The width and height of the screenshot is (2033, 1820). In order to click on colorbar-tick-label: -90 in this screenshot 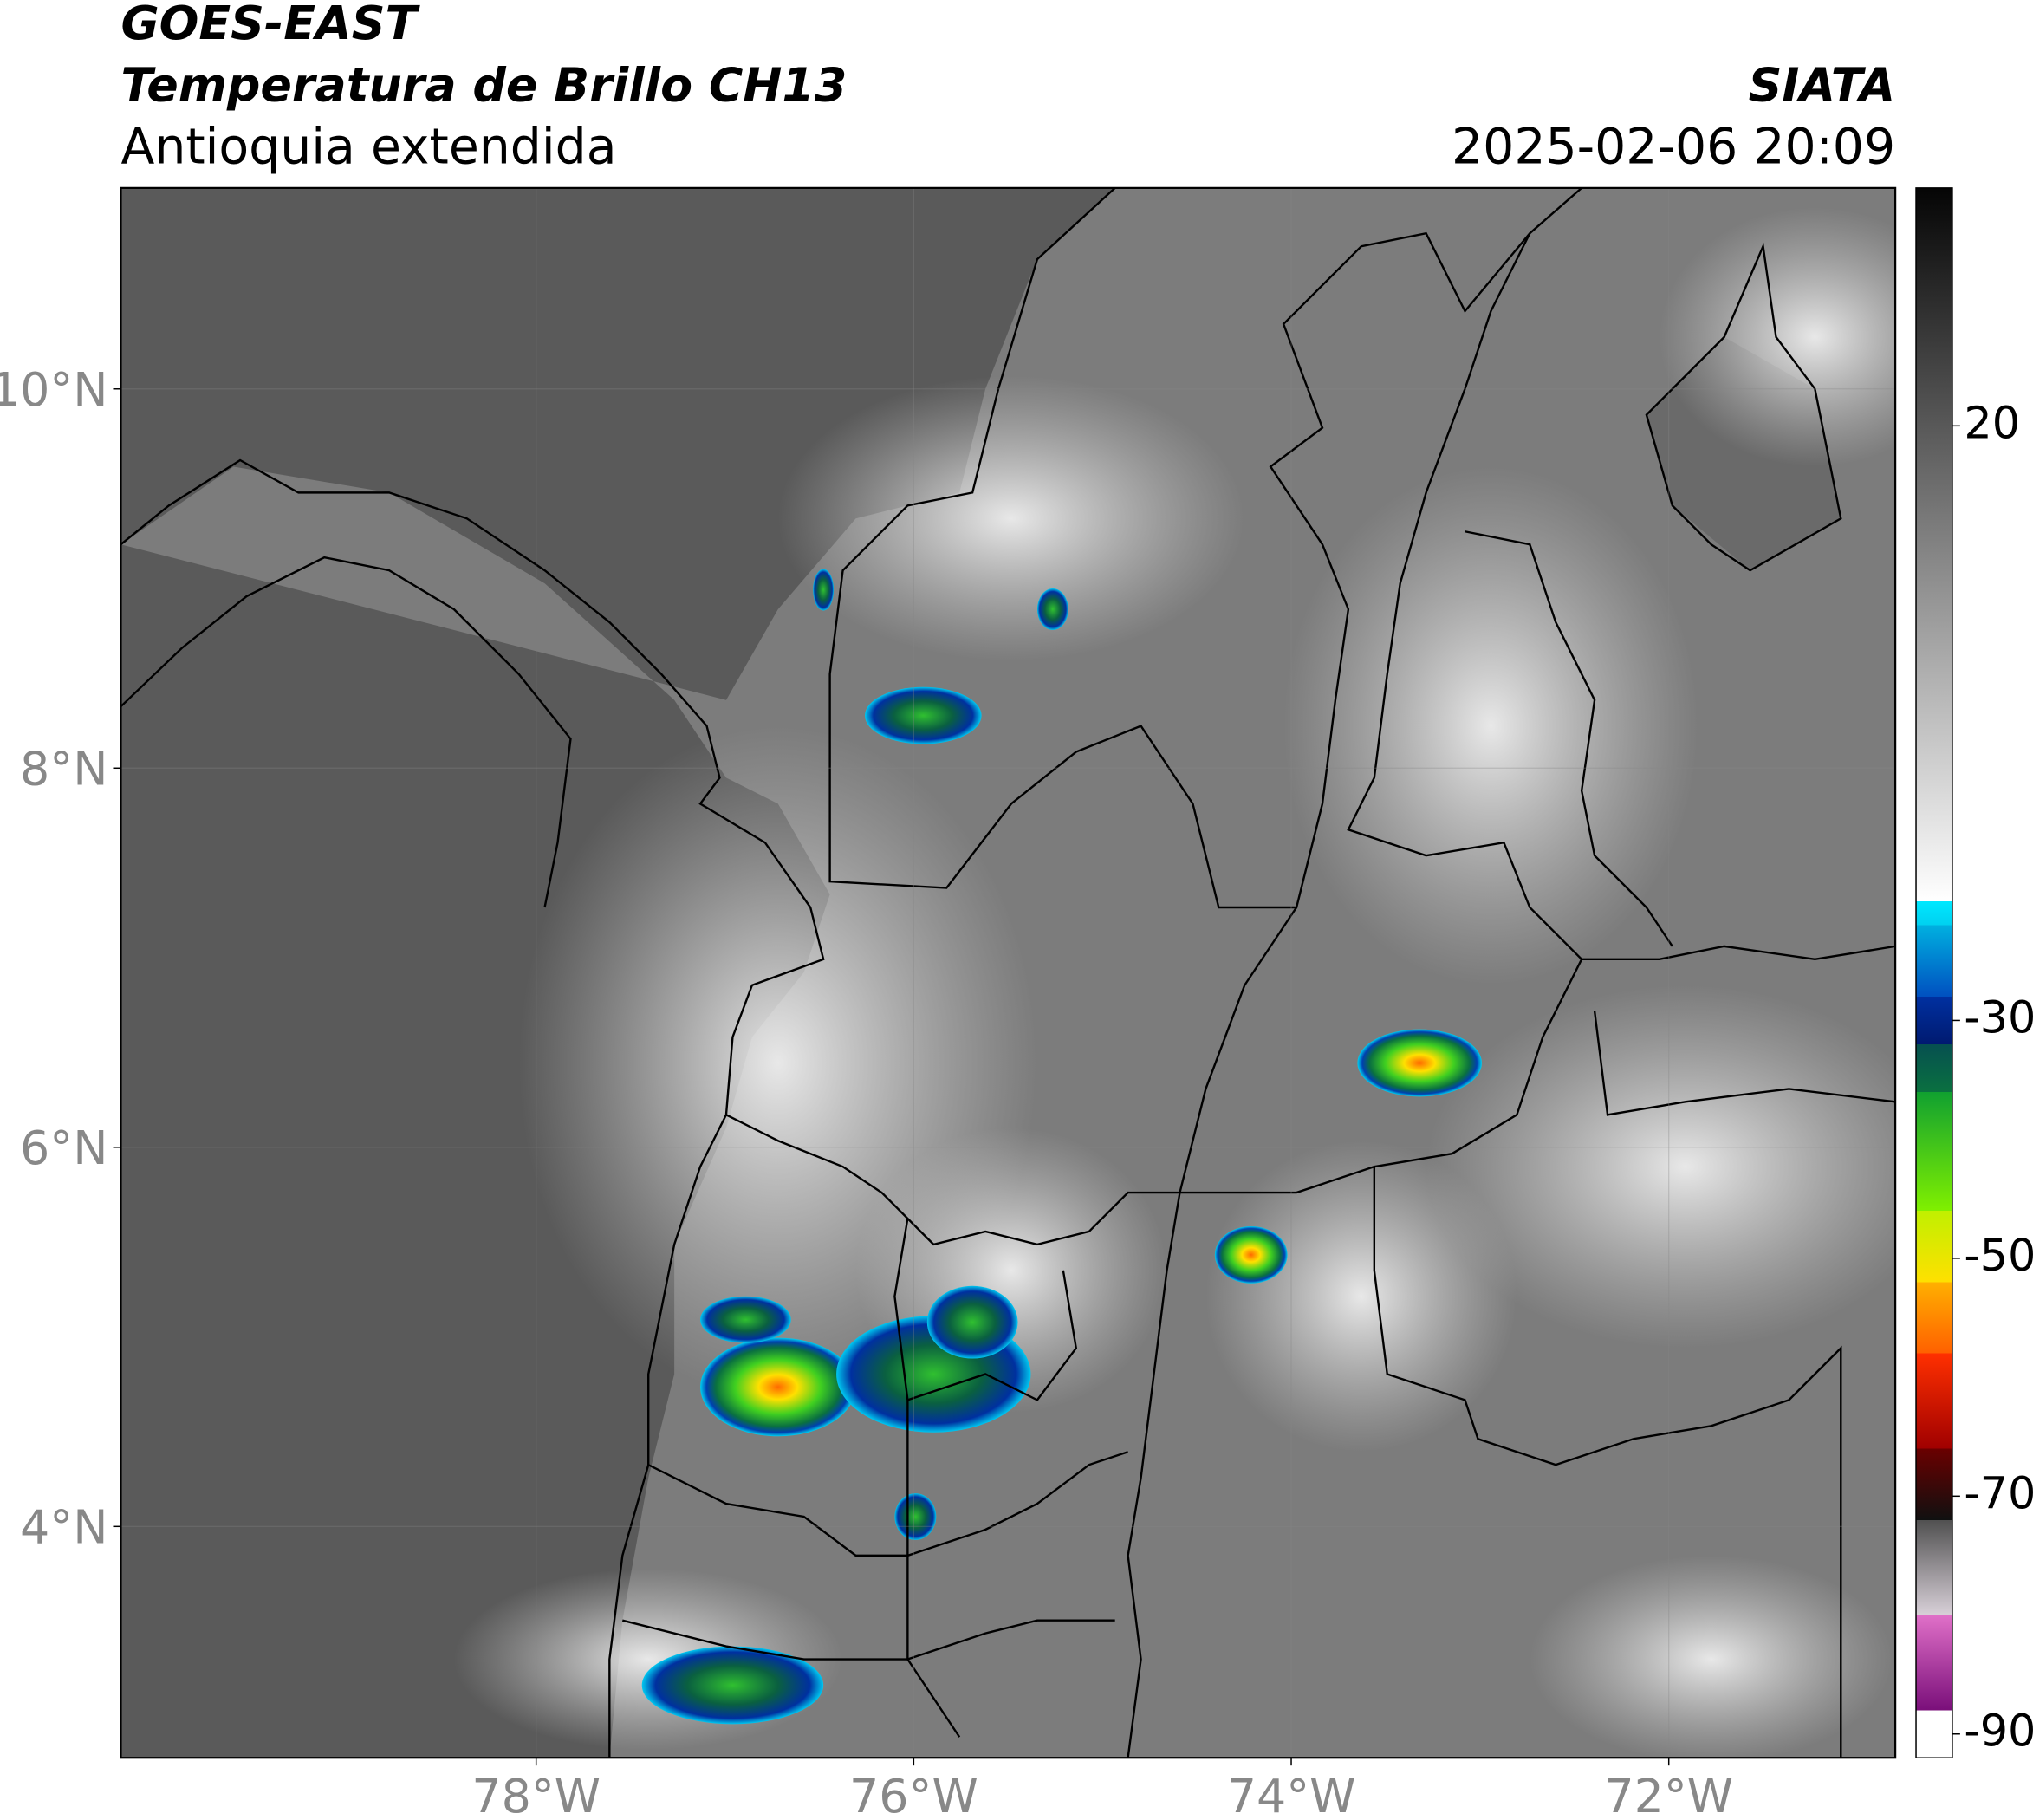, I will do `click(1998, 1731)`.